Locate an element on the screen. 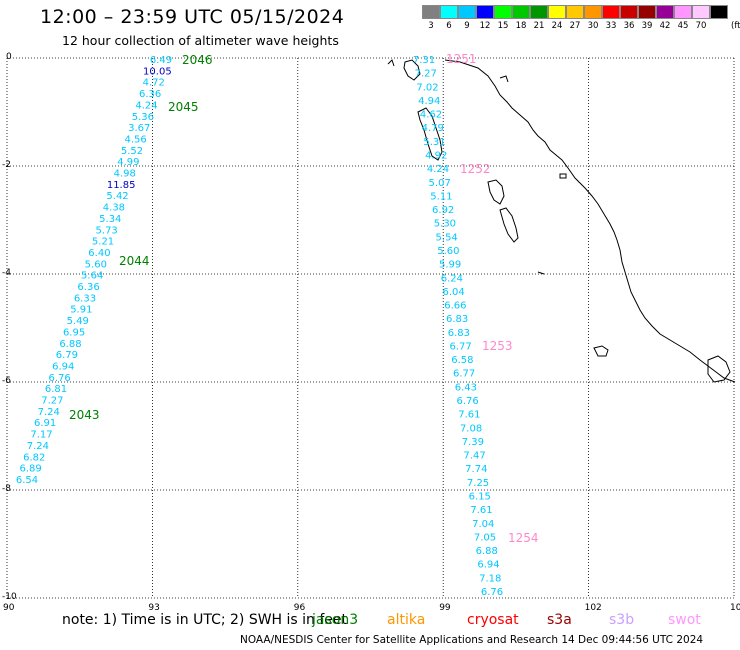 This screenshot has width=740, height=650. legend-cell: 39 is located at coordinates (647, 18).